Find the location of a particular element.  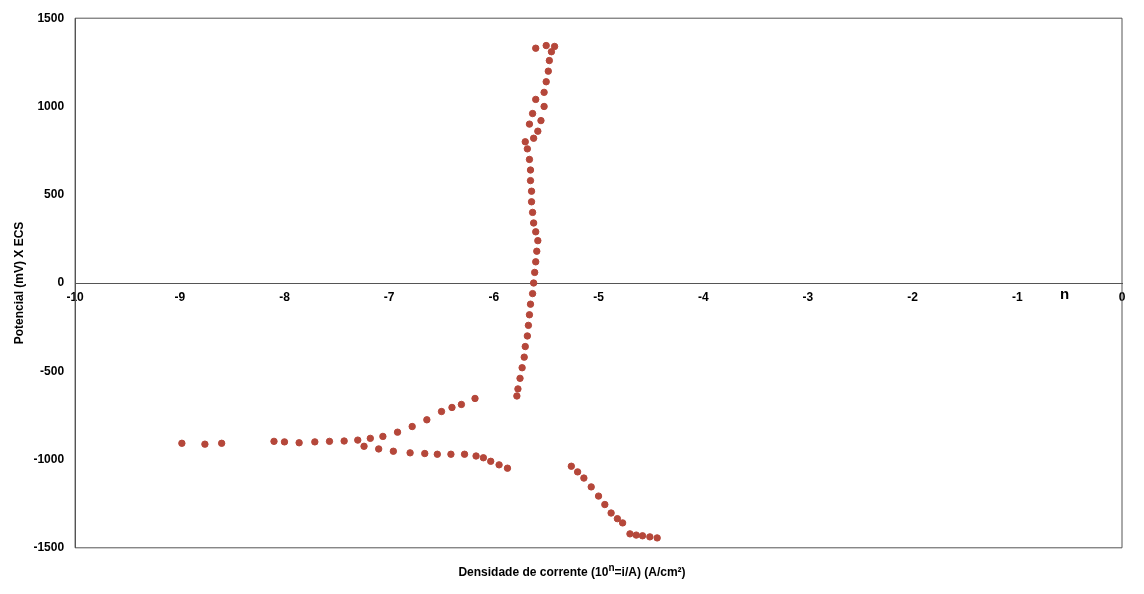

x-tick-label: -8 is located at coordinates (285, 296).